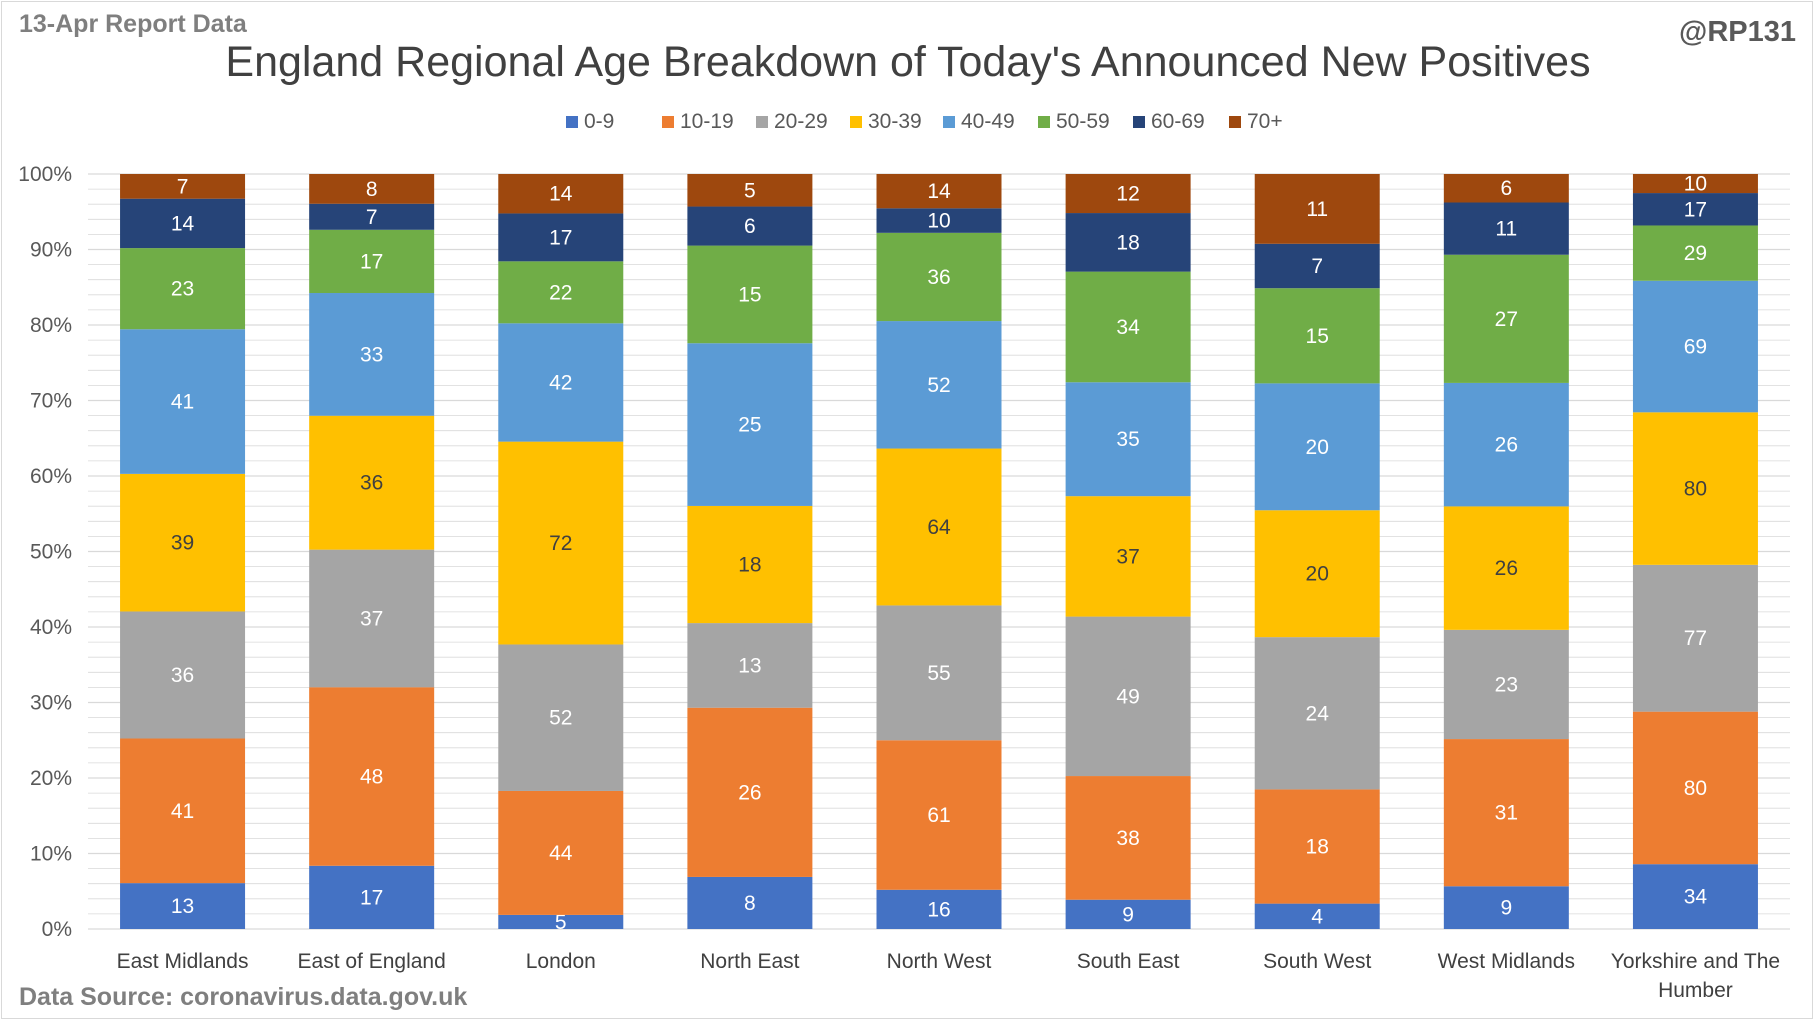 The width and height of the screenshot is (1816, 1022). Describe the element at coordinates (750, 190) in the screenshot. I see `data-label: 5` at that location.